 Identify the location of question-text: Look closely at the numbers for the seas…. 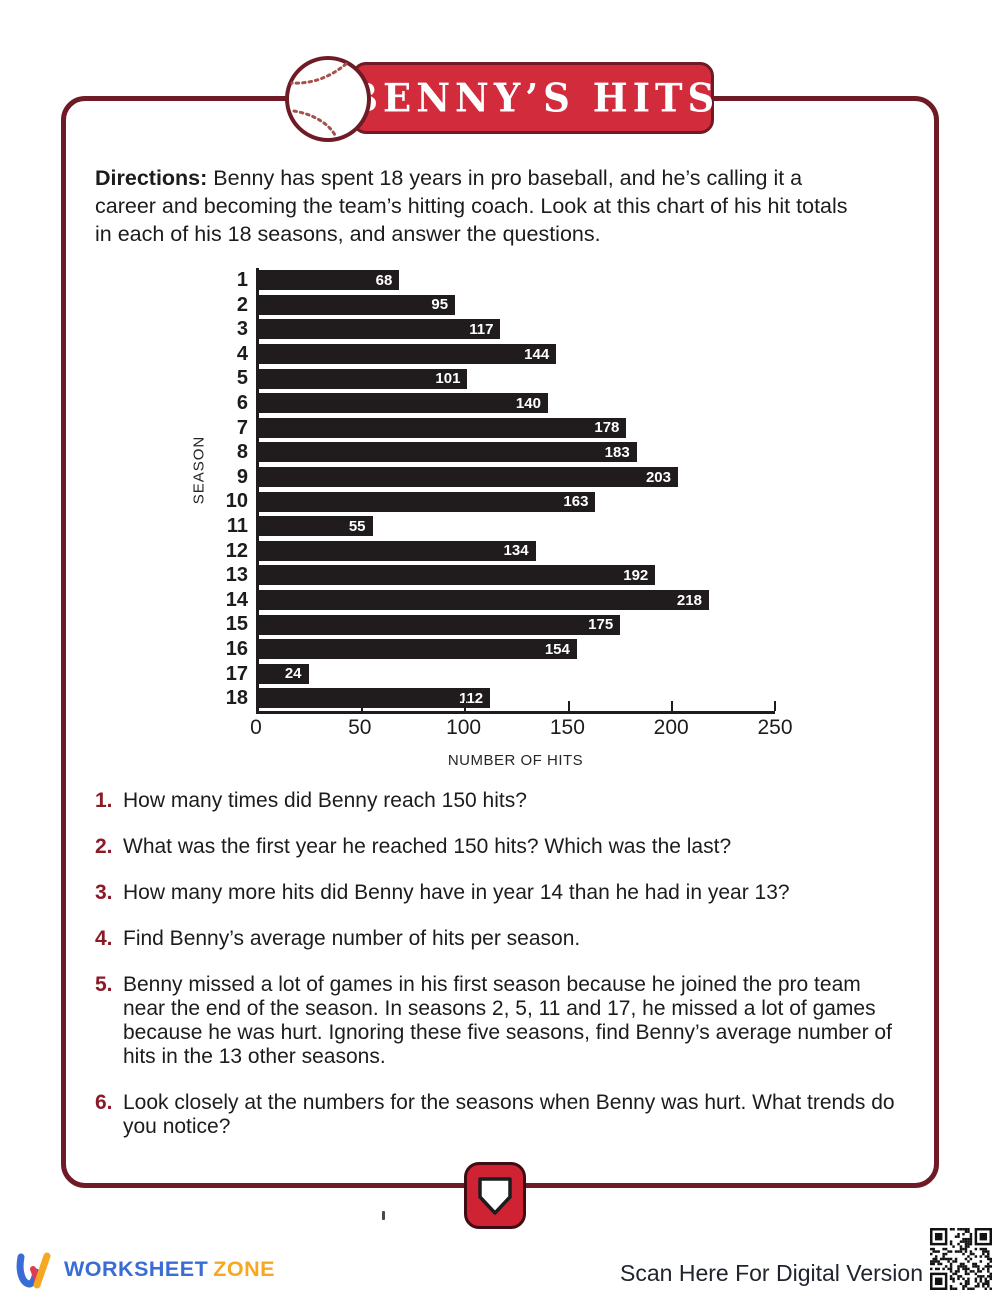
(509, 1114).